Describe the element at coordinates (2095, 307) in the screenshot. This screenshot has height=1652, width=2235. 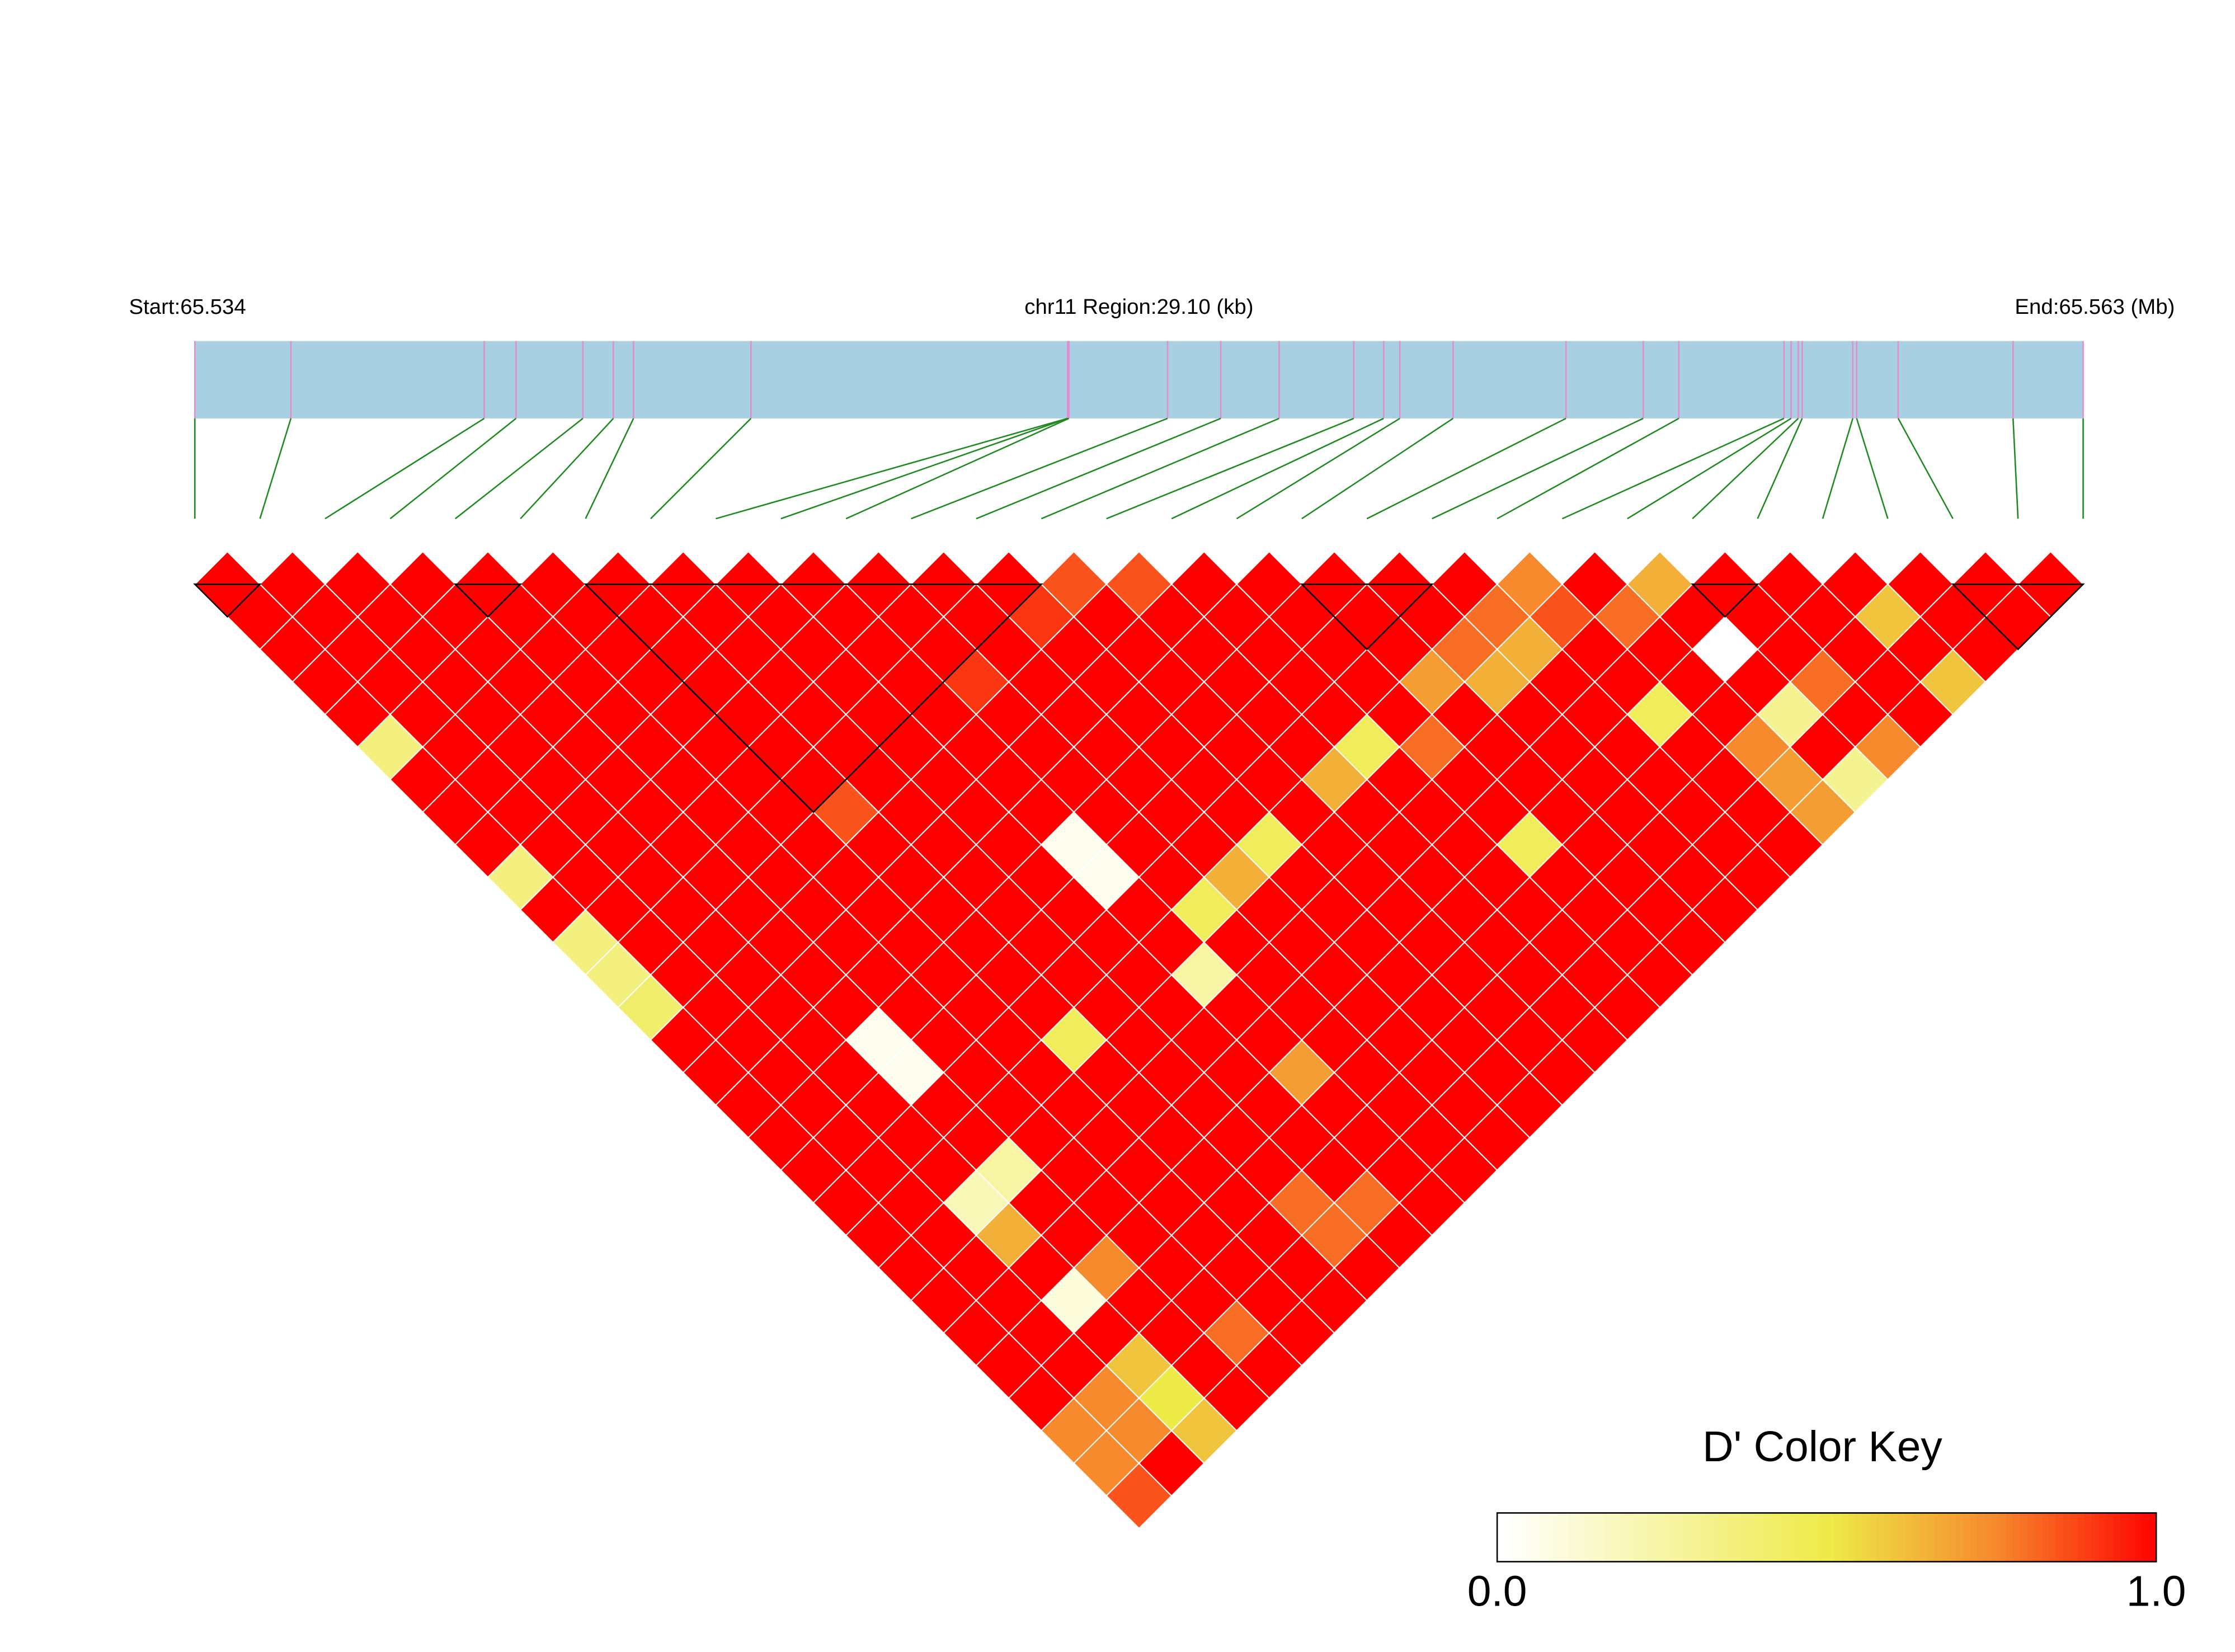
I see `end-label: End:65.563 (Mb)` at that location.